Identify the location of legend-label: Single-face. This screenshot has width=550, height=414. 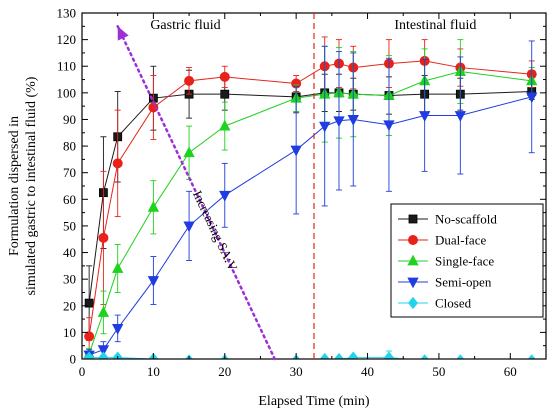
(464, 261).